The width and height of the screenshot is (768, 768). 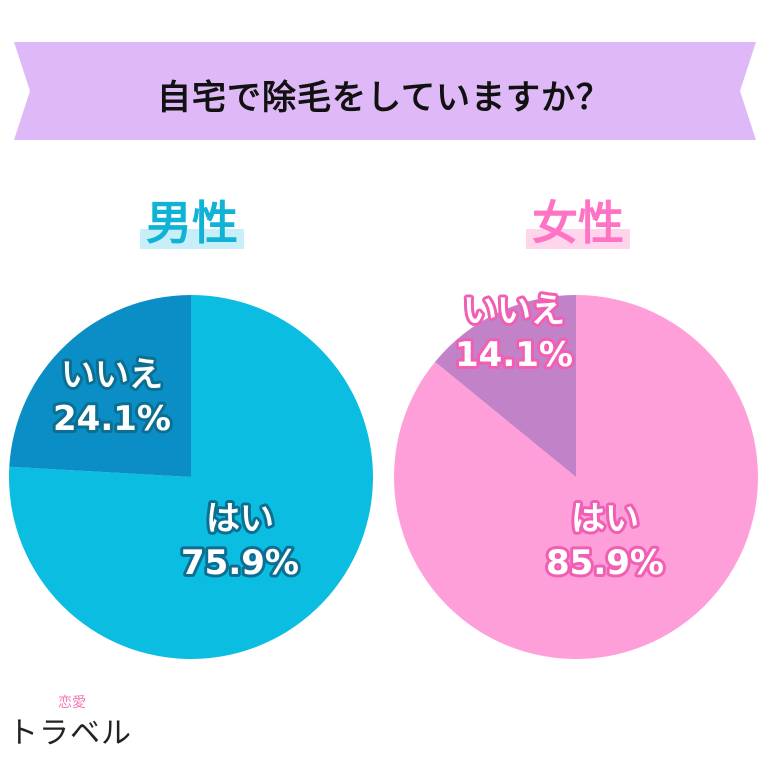 What do you see at coordinates (72, 703) in the screenshot?
I see `logo-top-text: 恋愛` at bounding box center [72, 703].